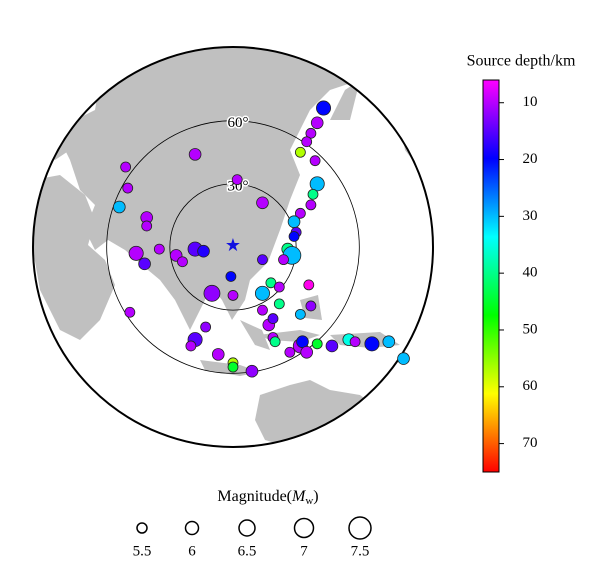  Describe the element at coordinates (521, 61) in the screenshot. I see `colorbar-title: Source depth/km` at that location.